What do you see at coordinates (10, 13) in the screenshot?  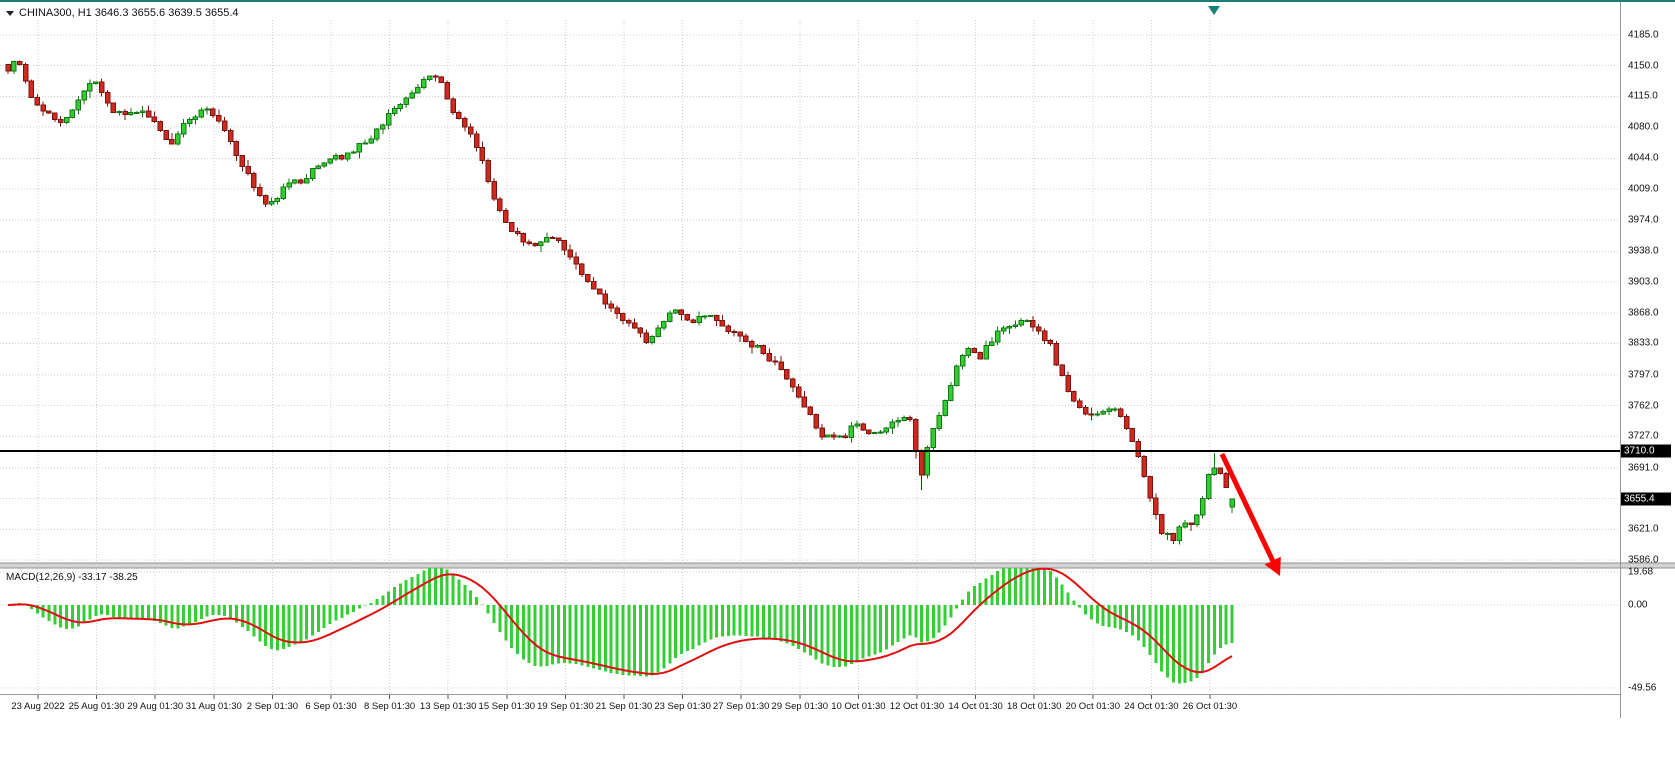 I see `symbol-dropdown-icon` at bounding box center [10, 13].